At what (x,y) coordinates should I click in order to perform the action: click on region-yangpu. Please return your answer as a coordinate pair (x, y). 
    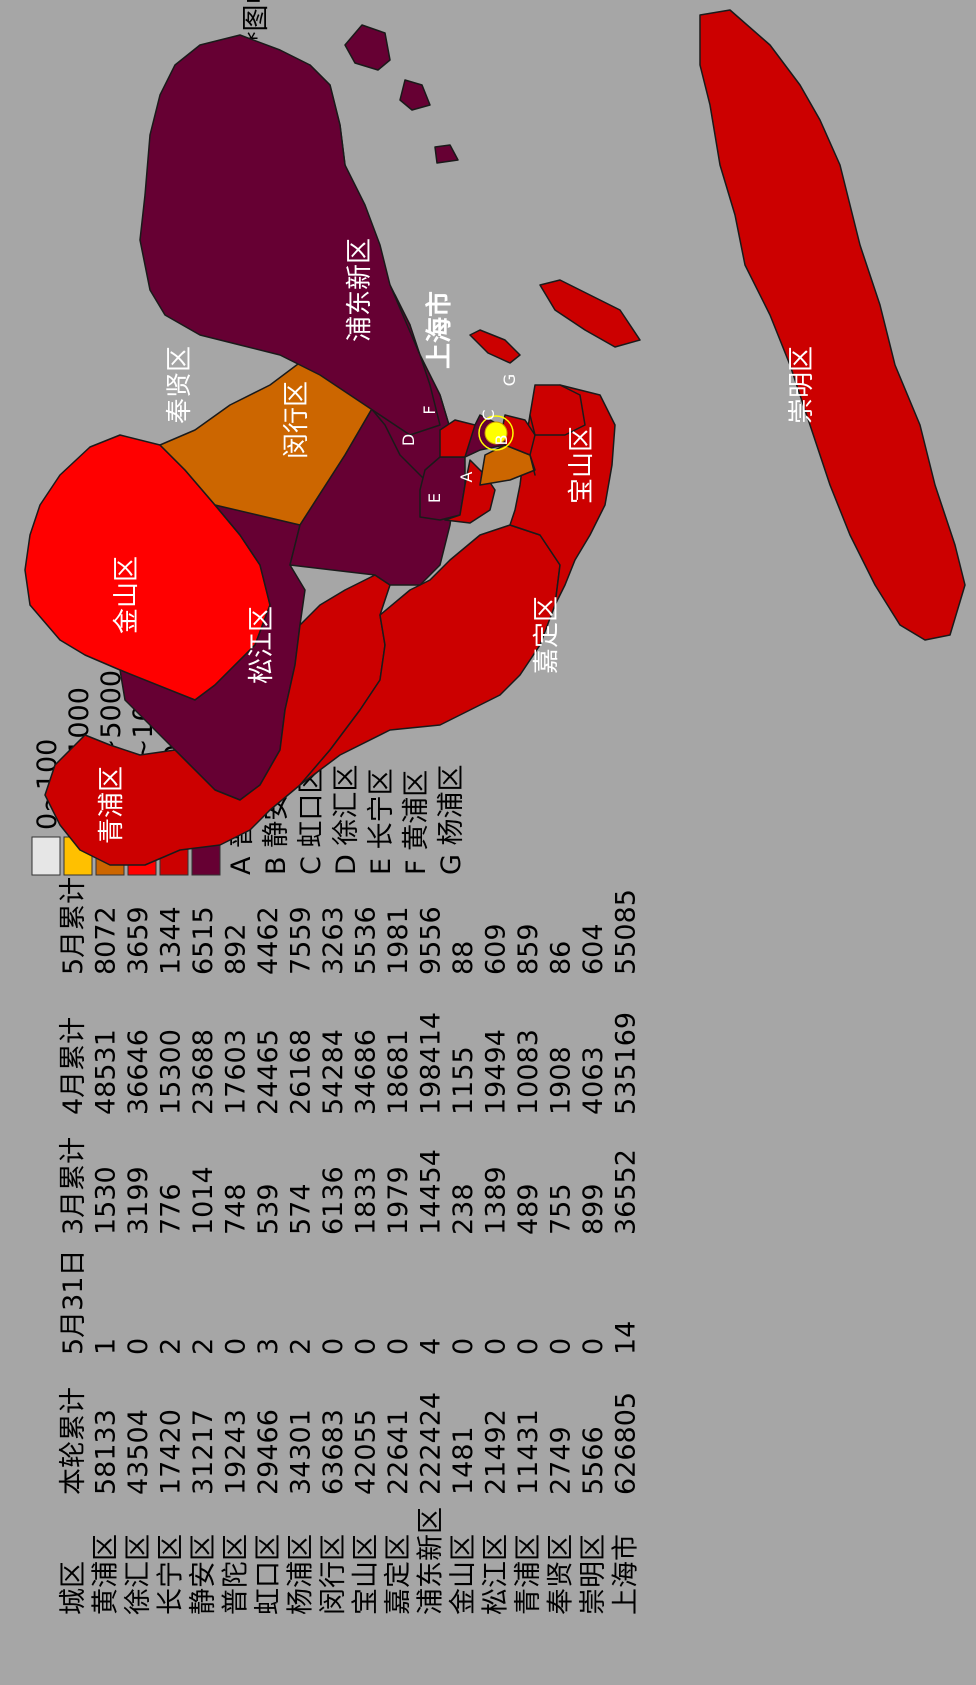
    Looking at the image, I should click on (557, 410).